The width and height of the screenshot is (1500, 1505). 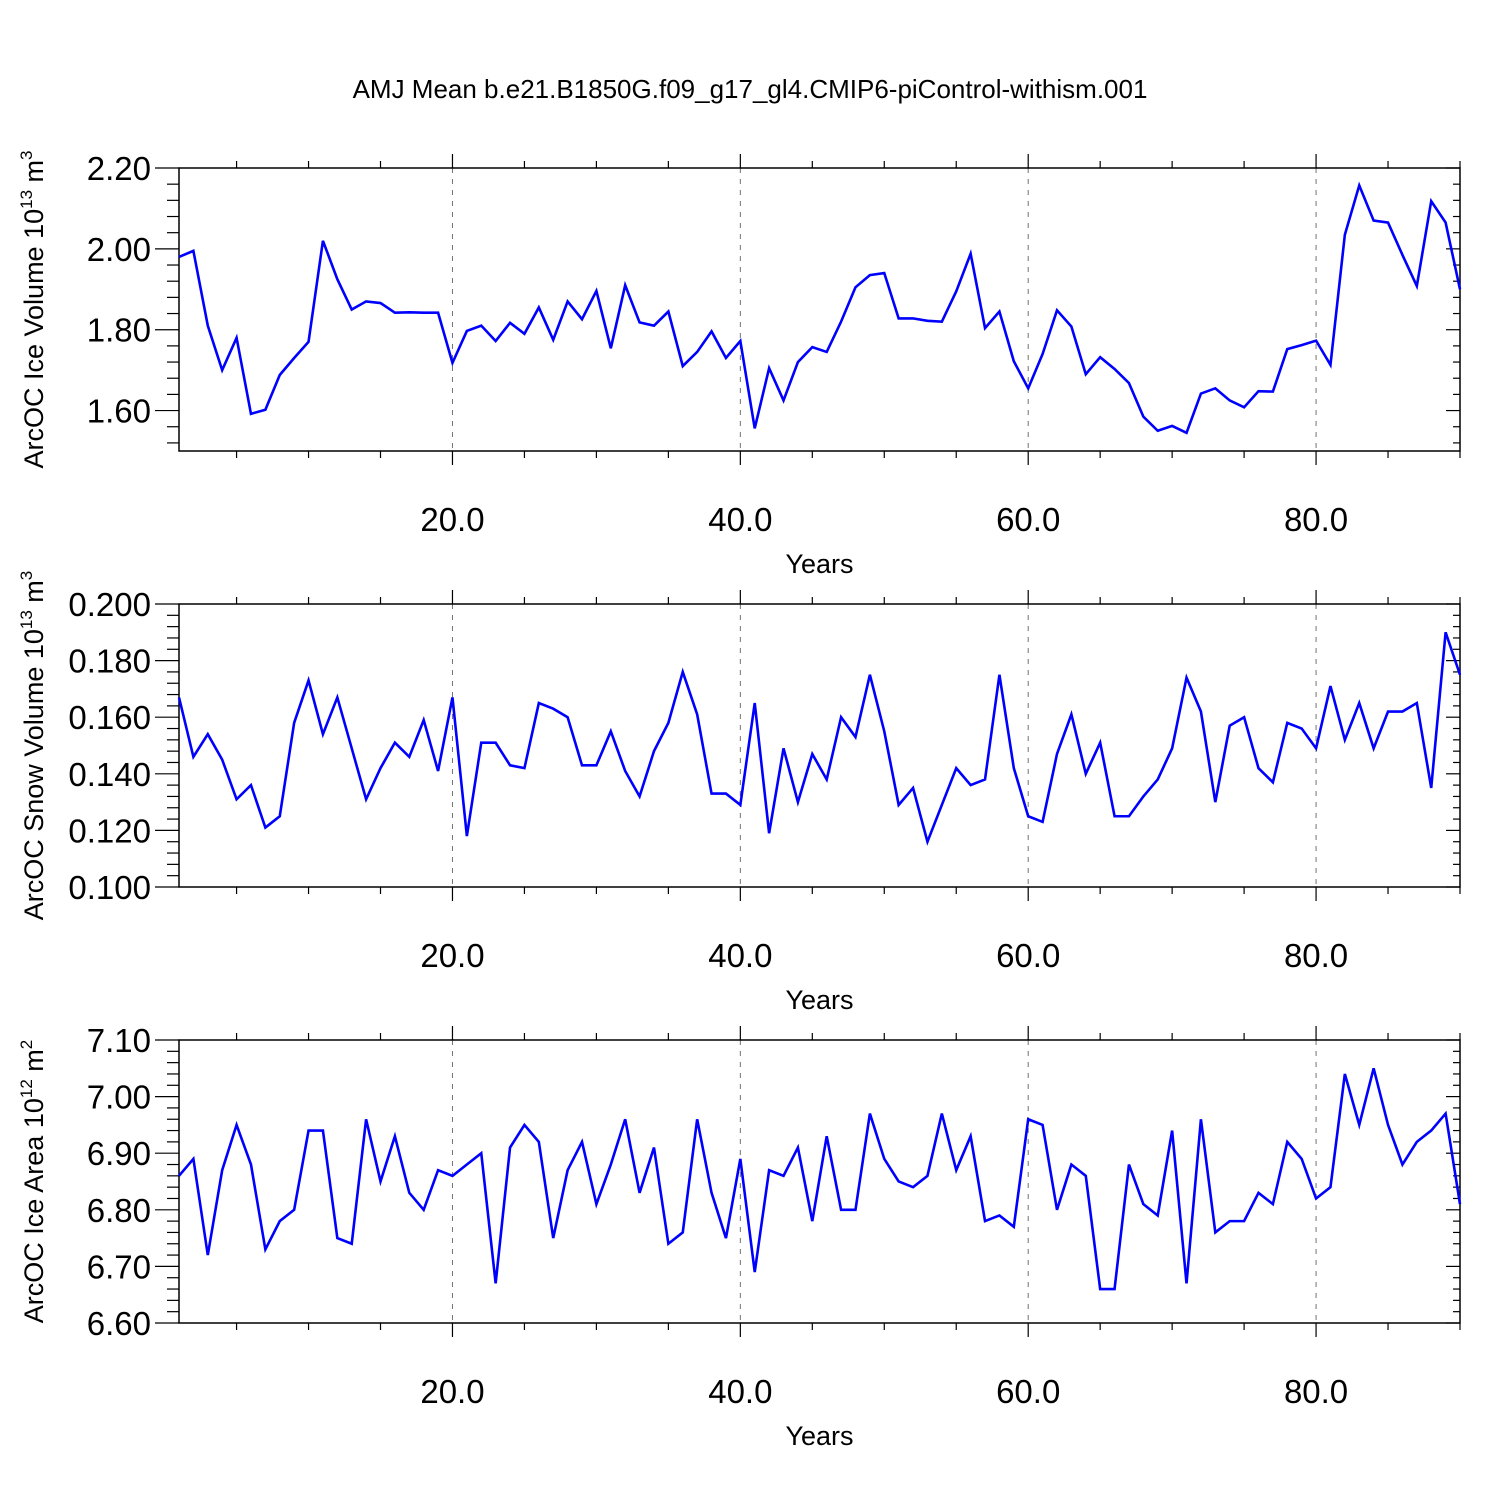 I want to click on y-tick-label: 0.100, so click(x=109, y=887).